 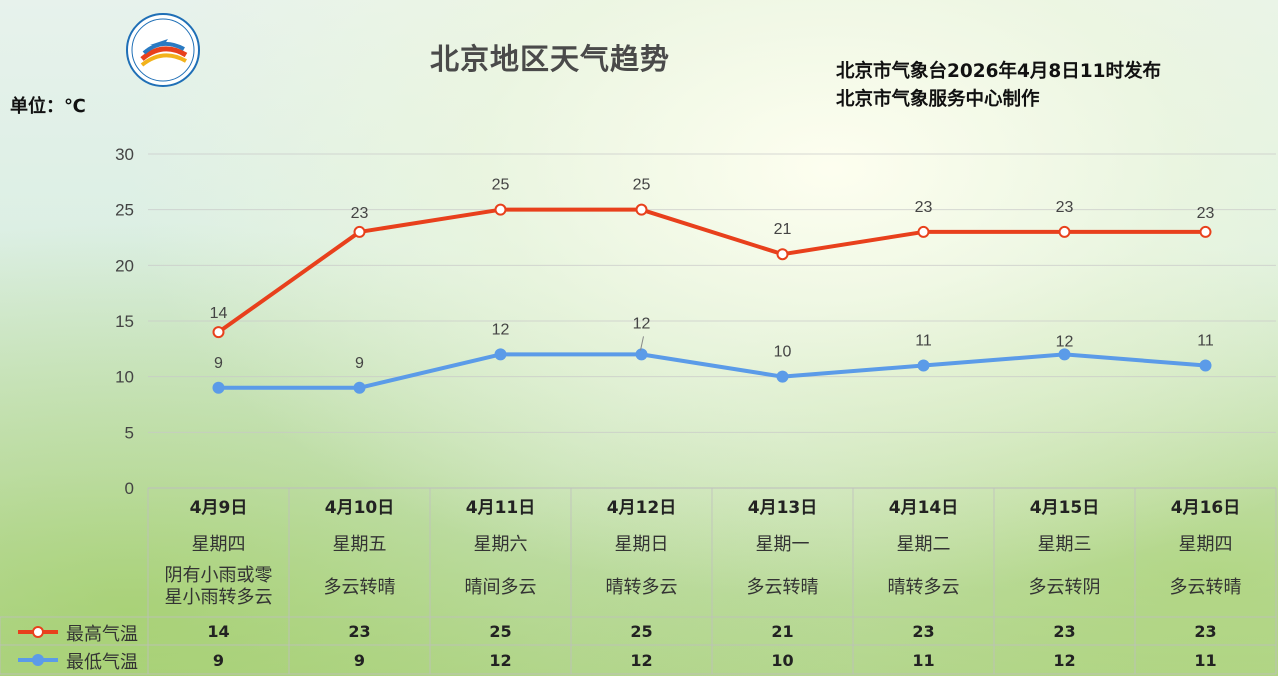 I want to click on publisher-line-2: 北京市气象服务中心制作, so click(x=938, y=99).